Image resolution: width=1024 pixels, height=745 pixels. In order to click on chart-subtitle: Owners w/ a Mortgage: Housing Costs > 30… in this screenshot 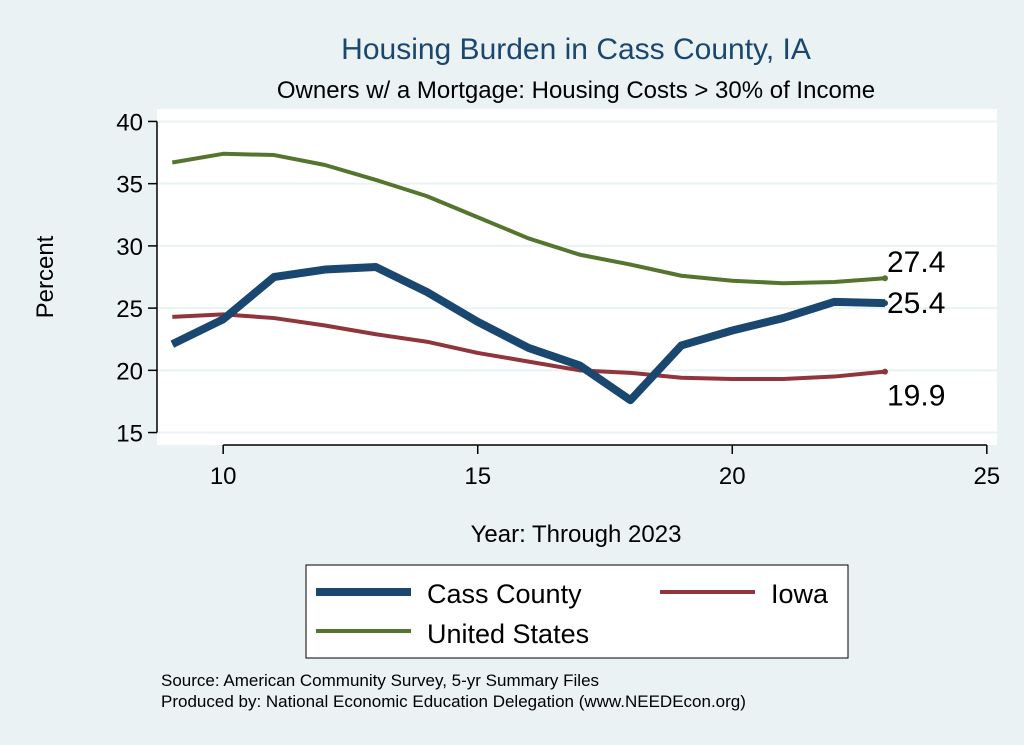, I will do `click(576, 90)`.